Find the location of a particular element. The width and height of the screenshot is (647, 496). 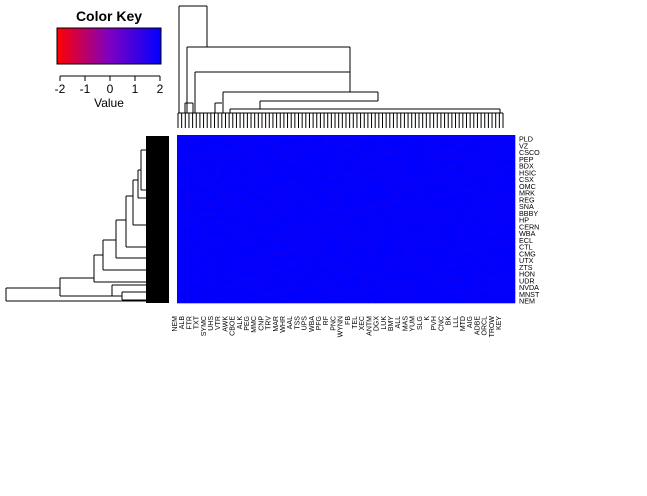

column-label: AAL is located at coordinates (290, 322).